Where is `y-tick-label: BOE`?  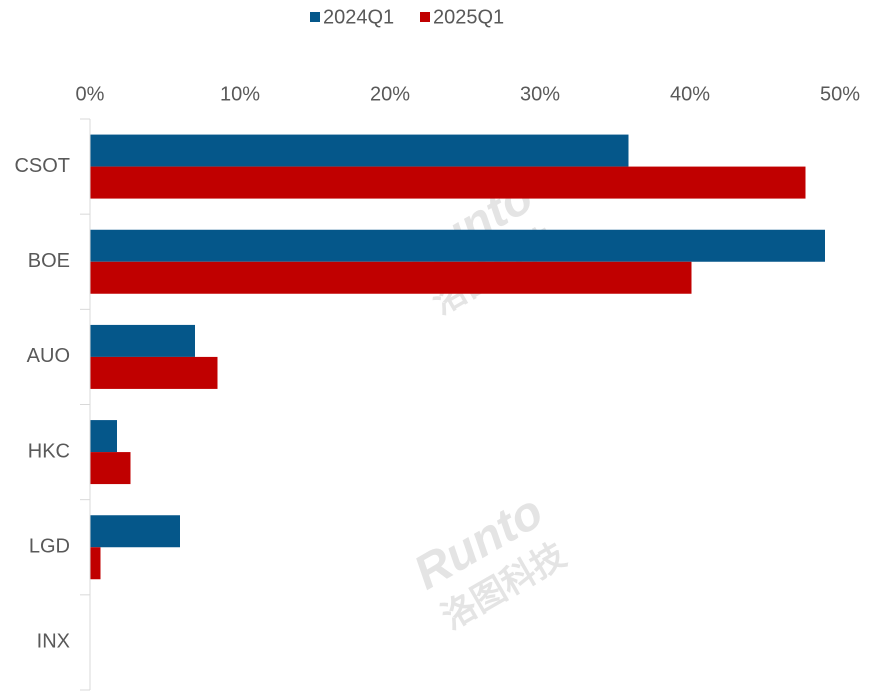
y-tick-label: BOE is located at coordinates (49, 261).